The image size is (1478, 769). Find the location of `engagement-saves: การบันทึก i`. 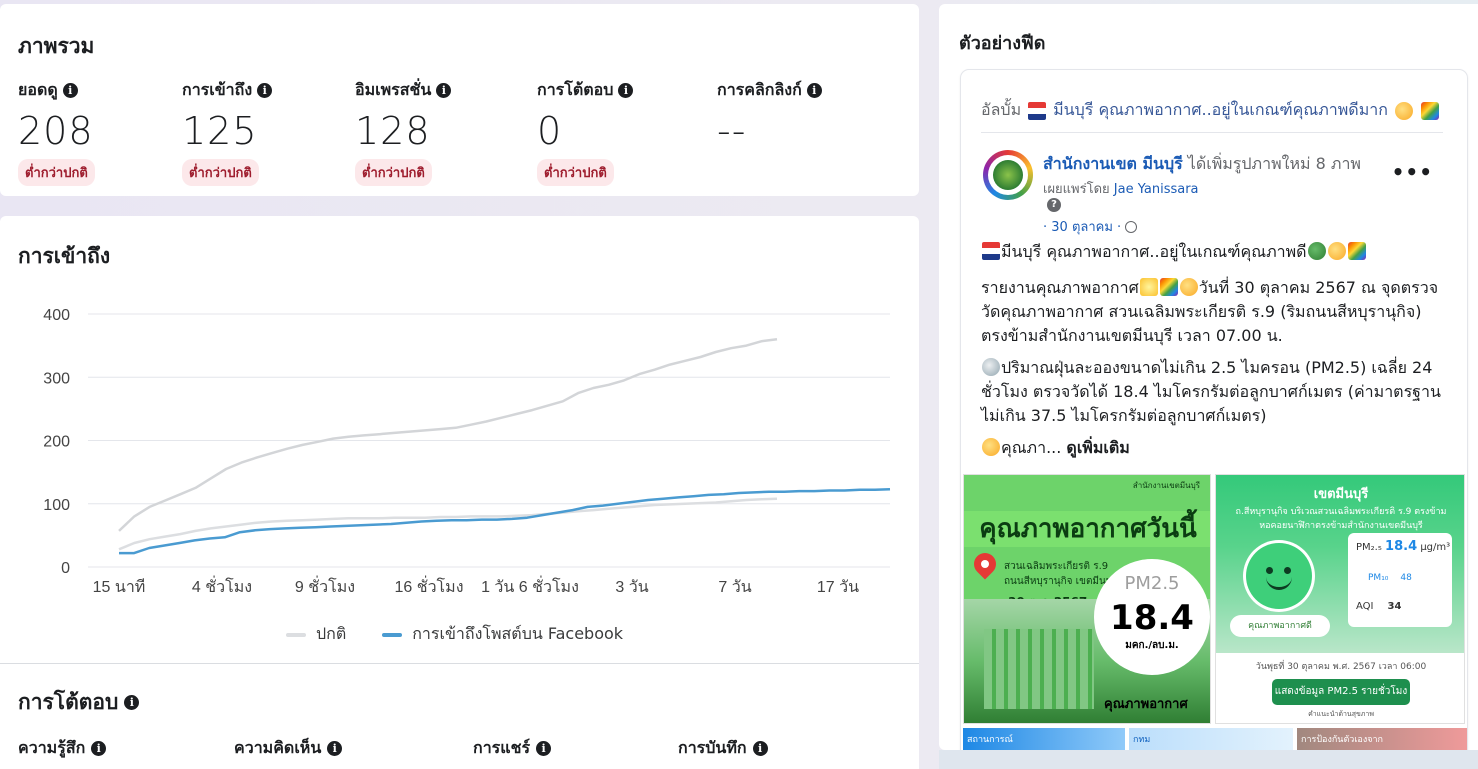

engagement-saves: การบันทึก i is located at coordinates (723, 748).